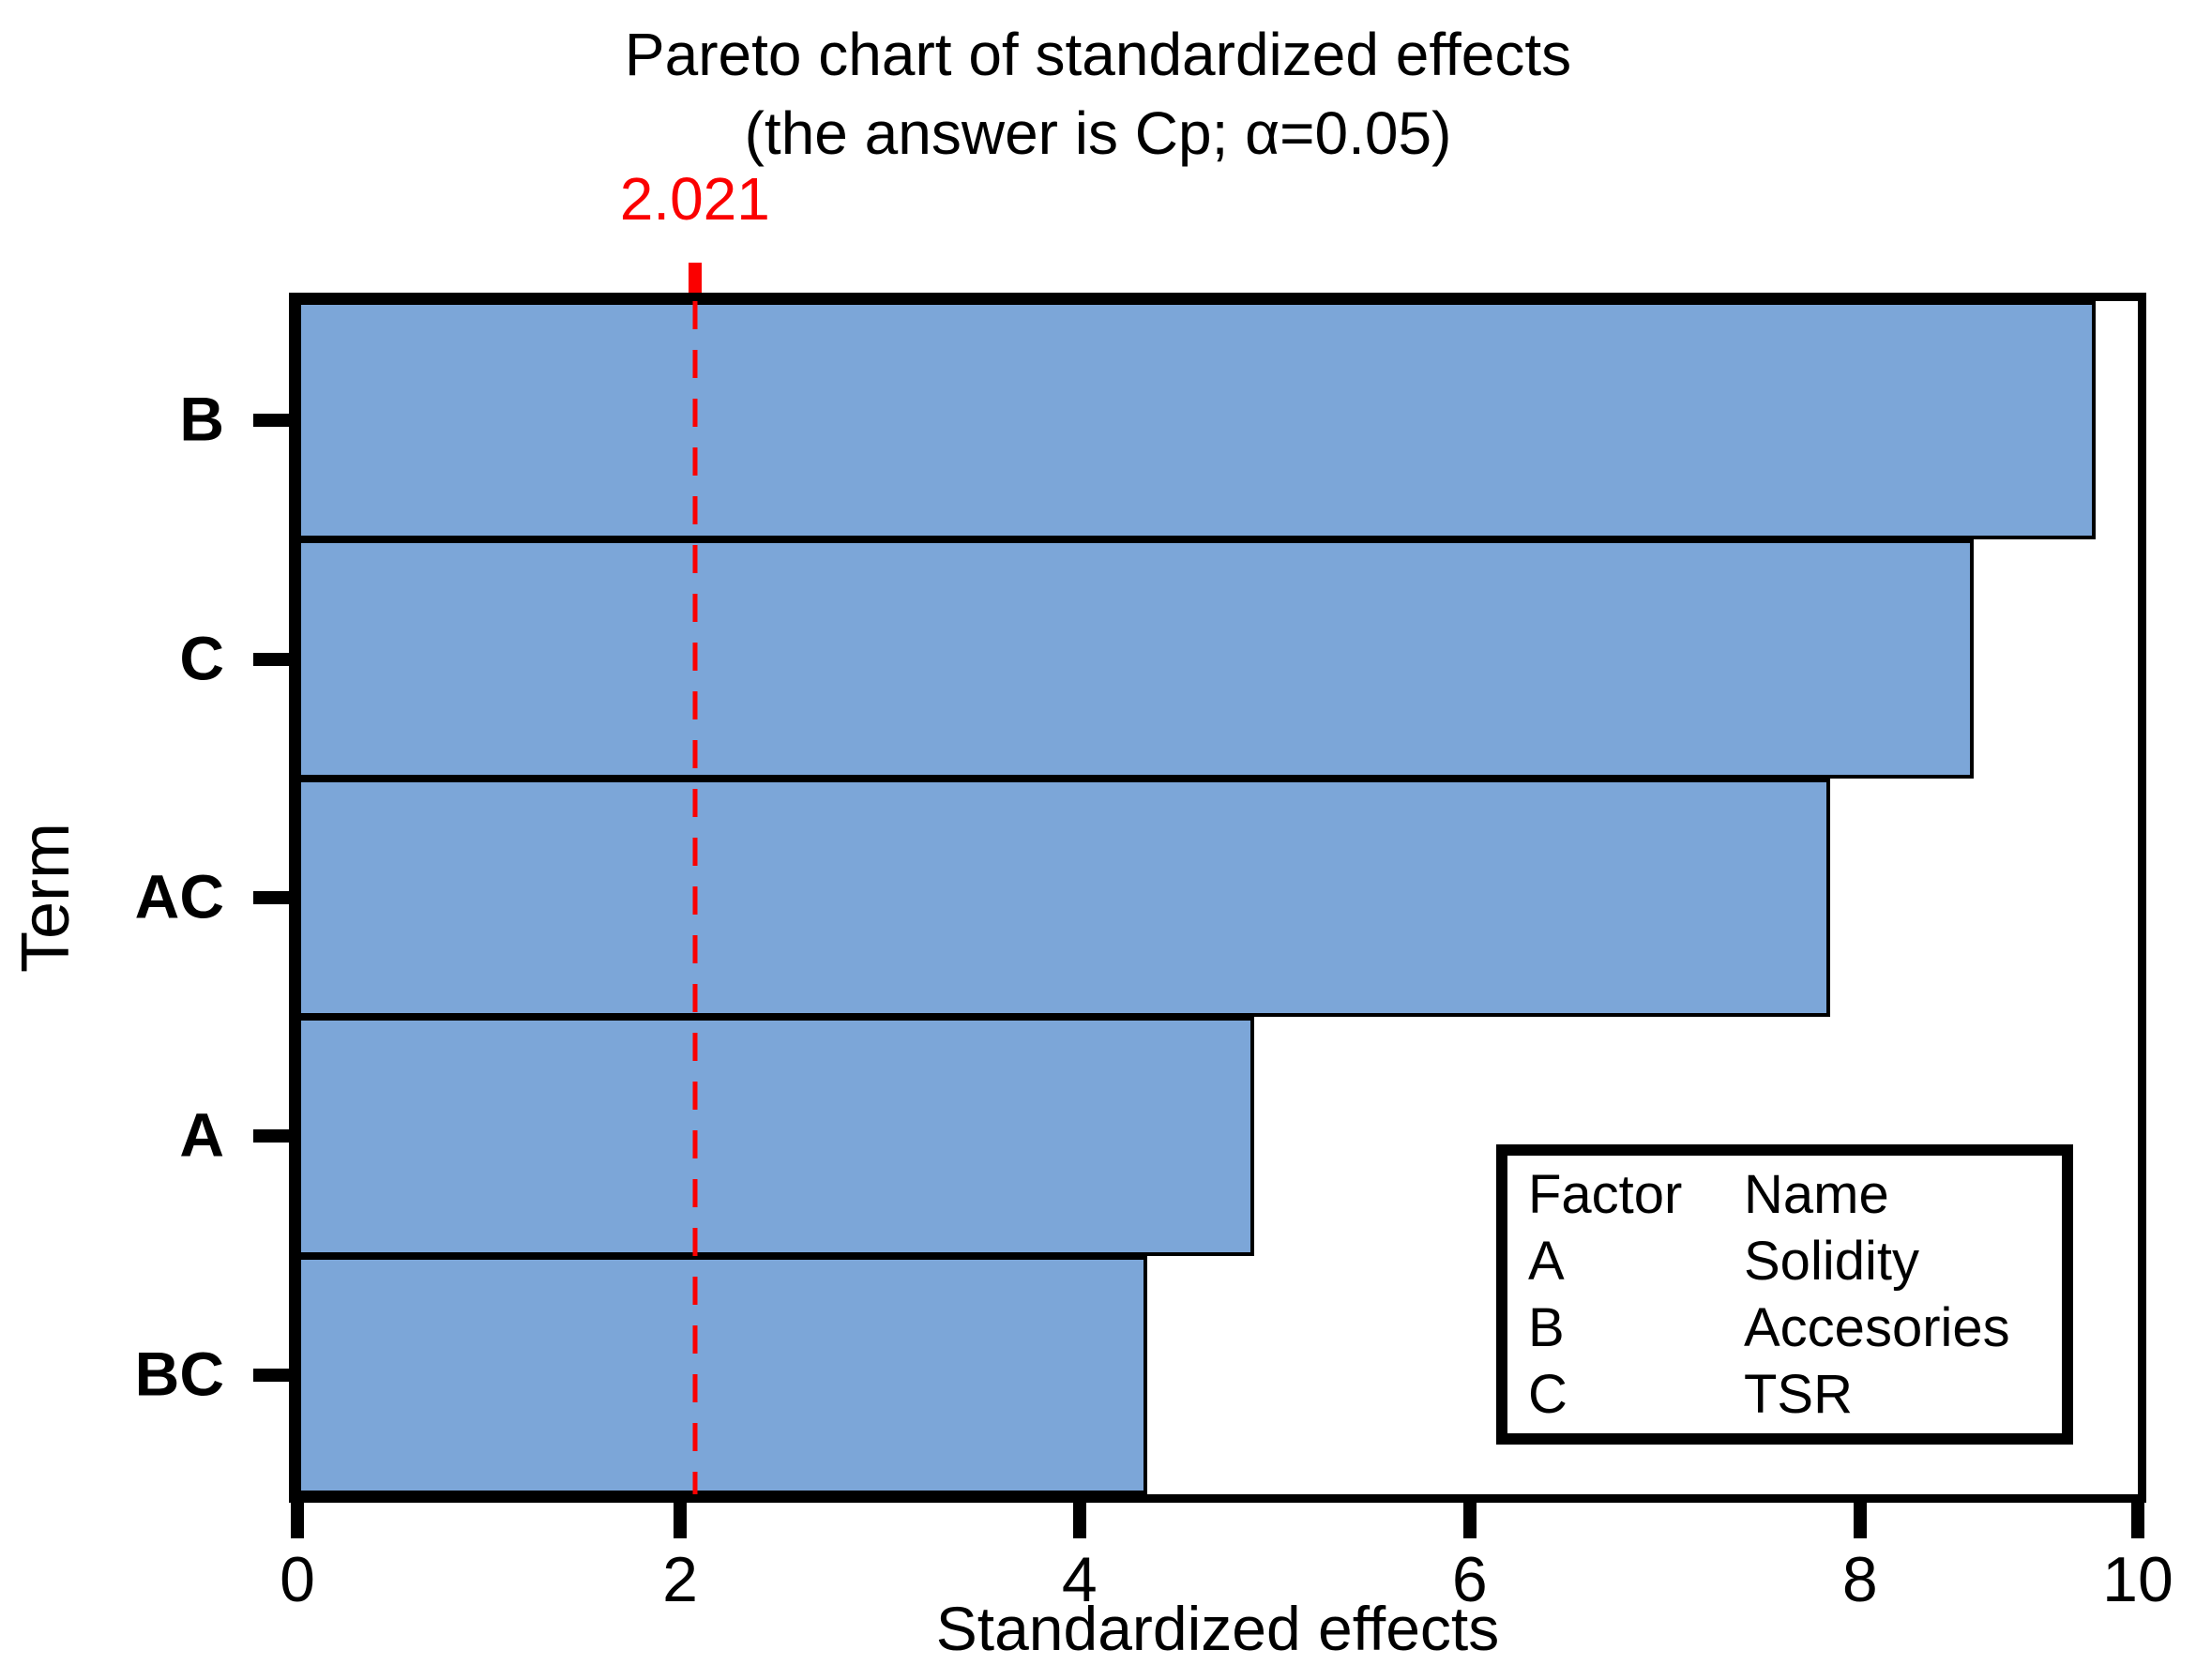  I want to click on reference-value-label: 2.021, so click(694, 199).